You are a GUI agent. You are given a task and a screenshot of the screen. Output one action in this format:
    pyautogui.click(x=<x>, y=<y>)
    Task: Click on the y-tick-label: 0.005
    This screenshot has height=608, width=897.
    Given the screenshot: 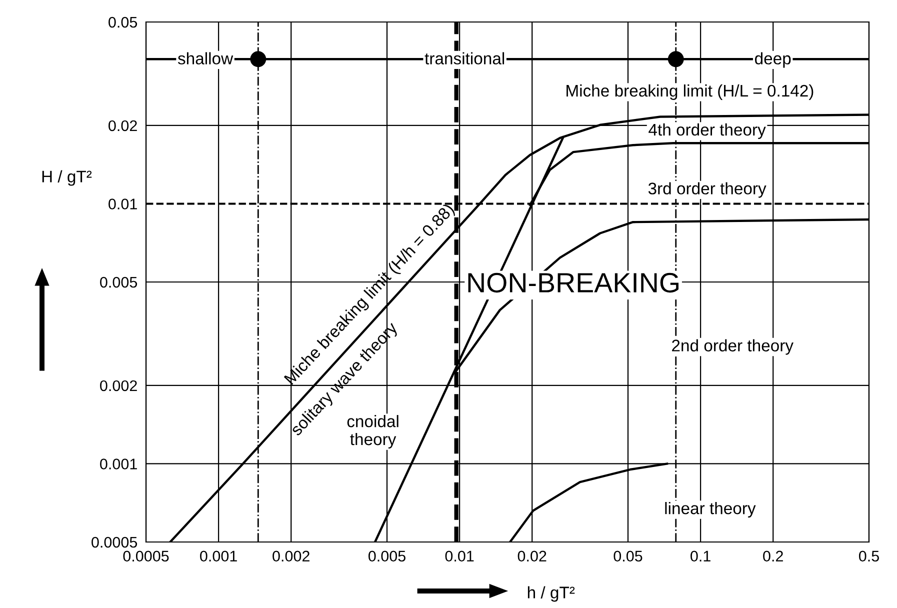 What is the action you would take?
    pyautogui.click(x=119, y=282)
    